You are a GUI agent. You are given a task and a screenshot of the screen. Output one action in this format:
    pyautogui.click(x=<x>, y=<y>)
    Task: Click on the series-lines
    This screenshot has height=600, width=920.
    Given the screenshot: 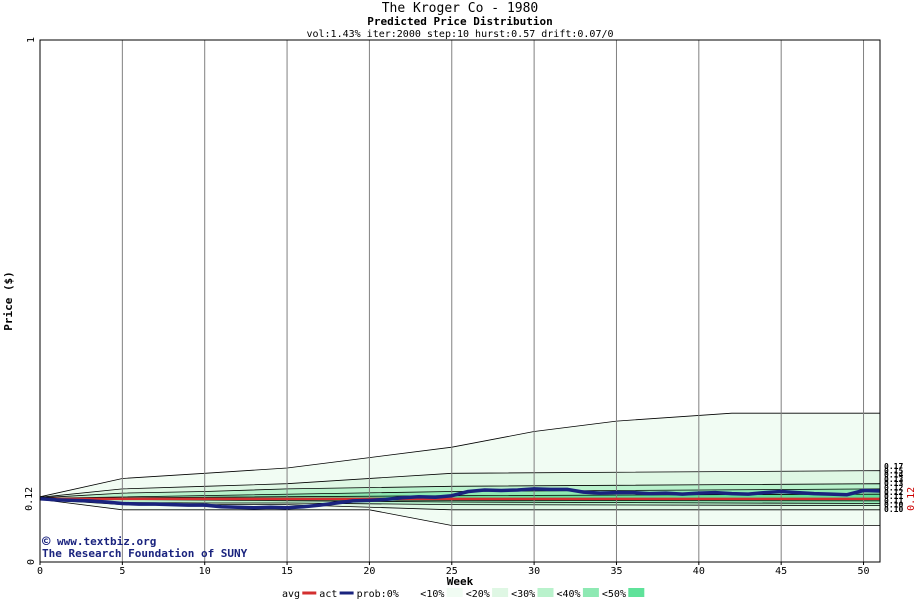 What is the action you would take?
    pyautogui.click(x=460, y=498)
    